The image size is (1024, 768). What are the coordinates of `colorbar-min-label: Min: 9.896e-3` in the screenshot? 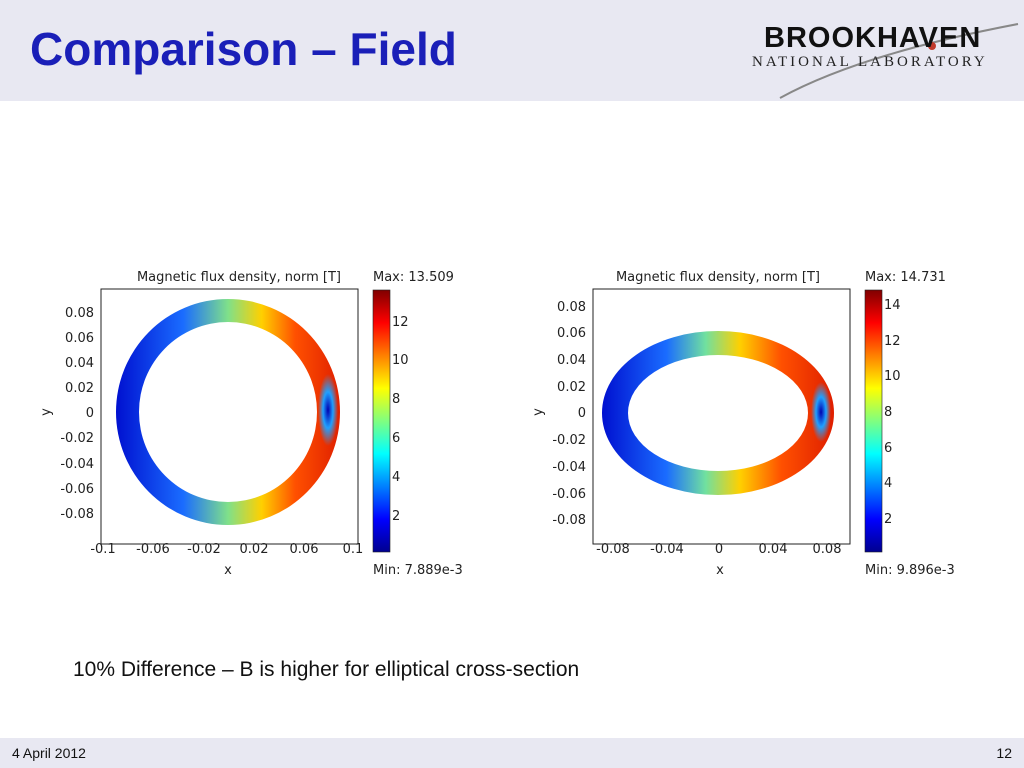 It's located at (910, 570).